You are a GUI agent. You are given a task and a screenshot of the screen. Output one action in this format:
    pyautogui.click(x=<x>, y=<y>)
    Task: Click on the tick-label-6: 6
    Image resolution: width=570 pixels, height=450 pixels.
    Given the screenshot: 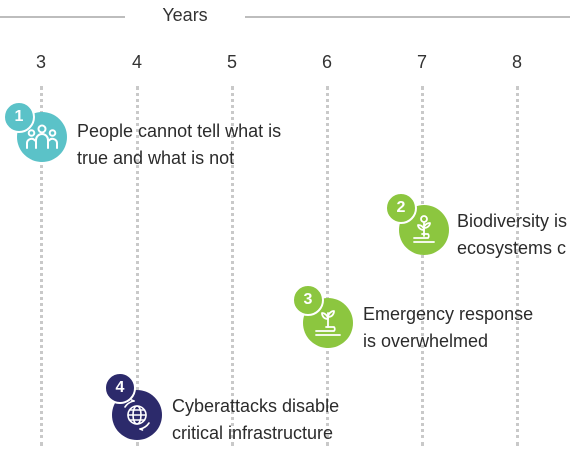 What is the action you would take?
    pyautogui.click(x=326, y=62)
    